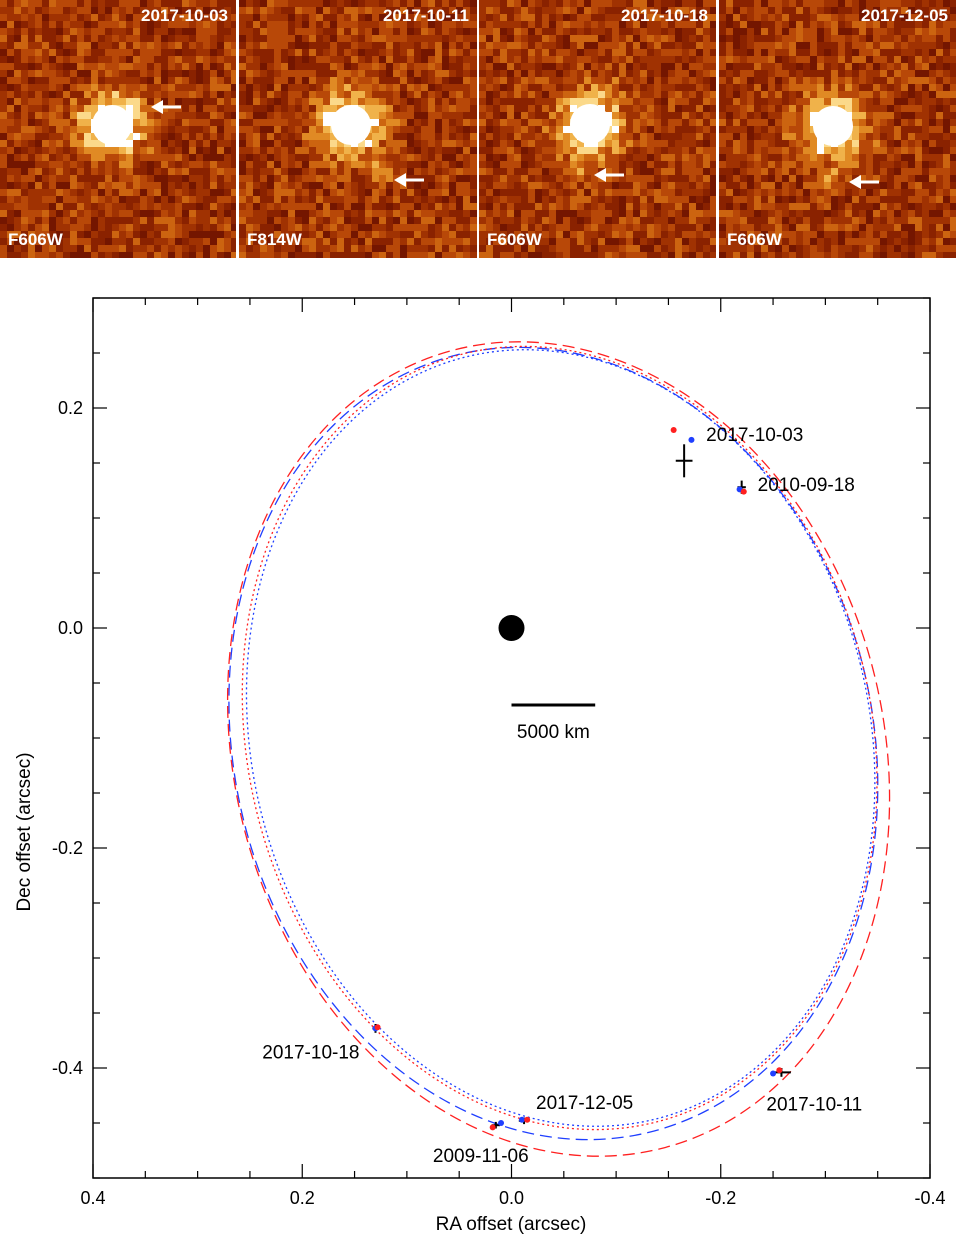  I want to click on observation-marker, so click(684, 461).